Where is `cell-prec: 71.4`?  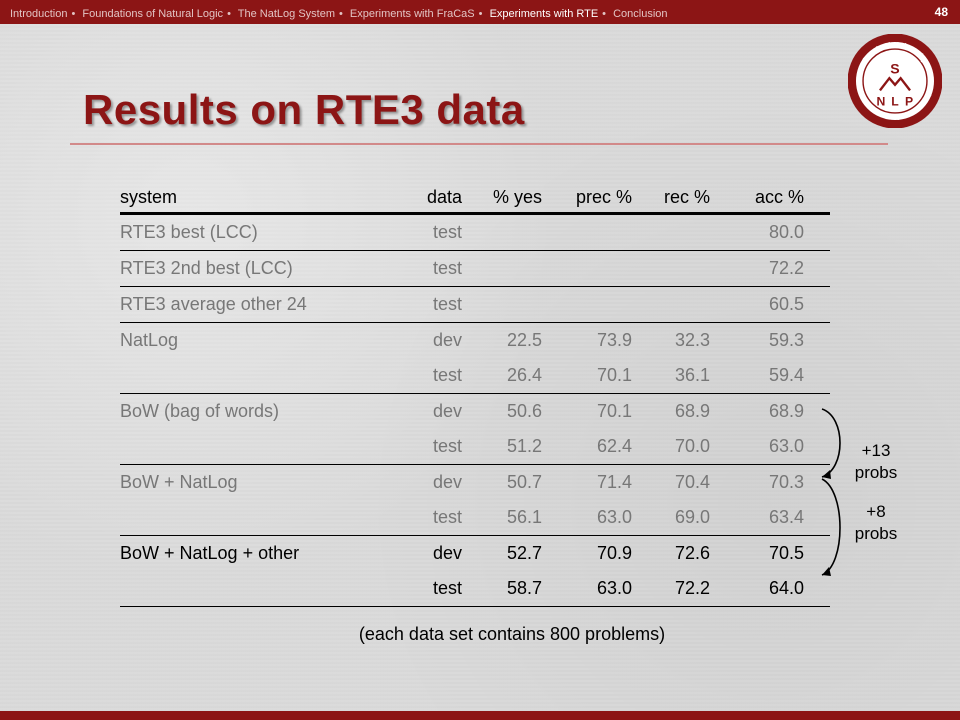 cell-prec: 71.4 is located at coordinates (614, 482).